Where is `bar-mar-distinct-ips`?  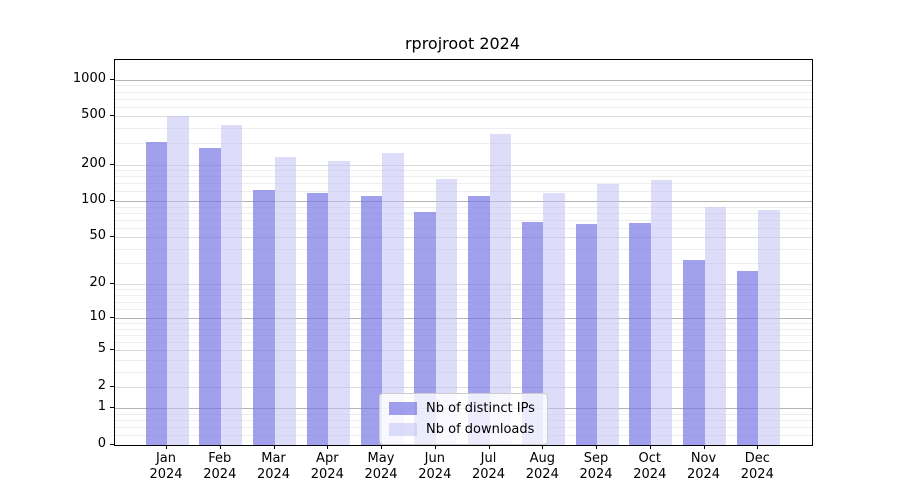 bar-mar-distinct-ips is located at coordinates (264, 317).